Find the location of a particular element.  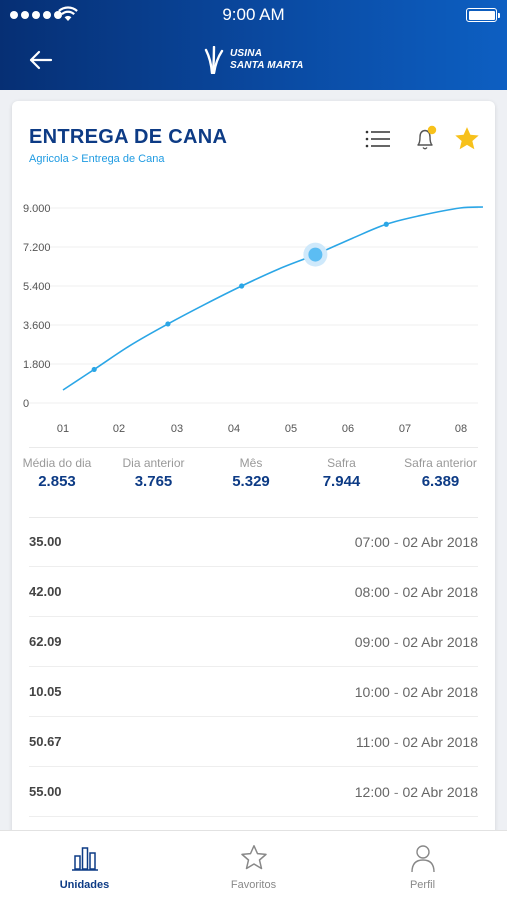

battery-icon is located at coordinates (483, 15).